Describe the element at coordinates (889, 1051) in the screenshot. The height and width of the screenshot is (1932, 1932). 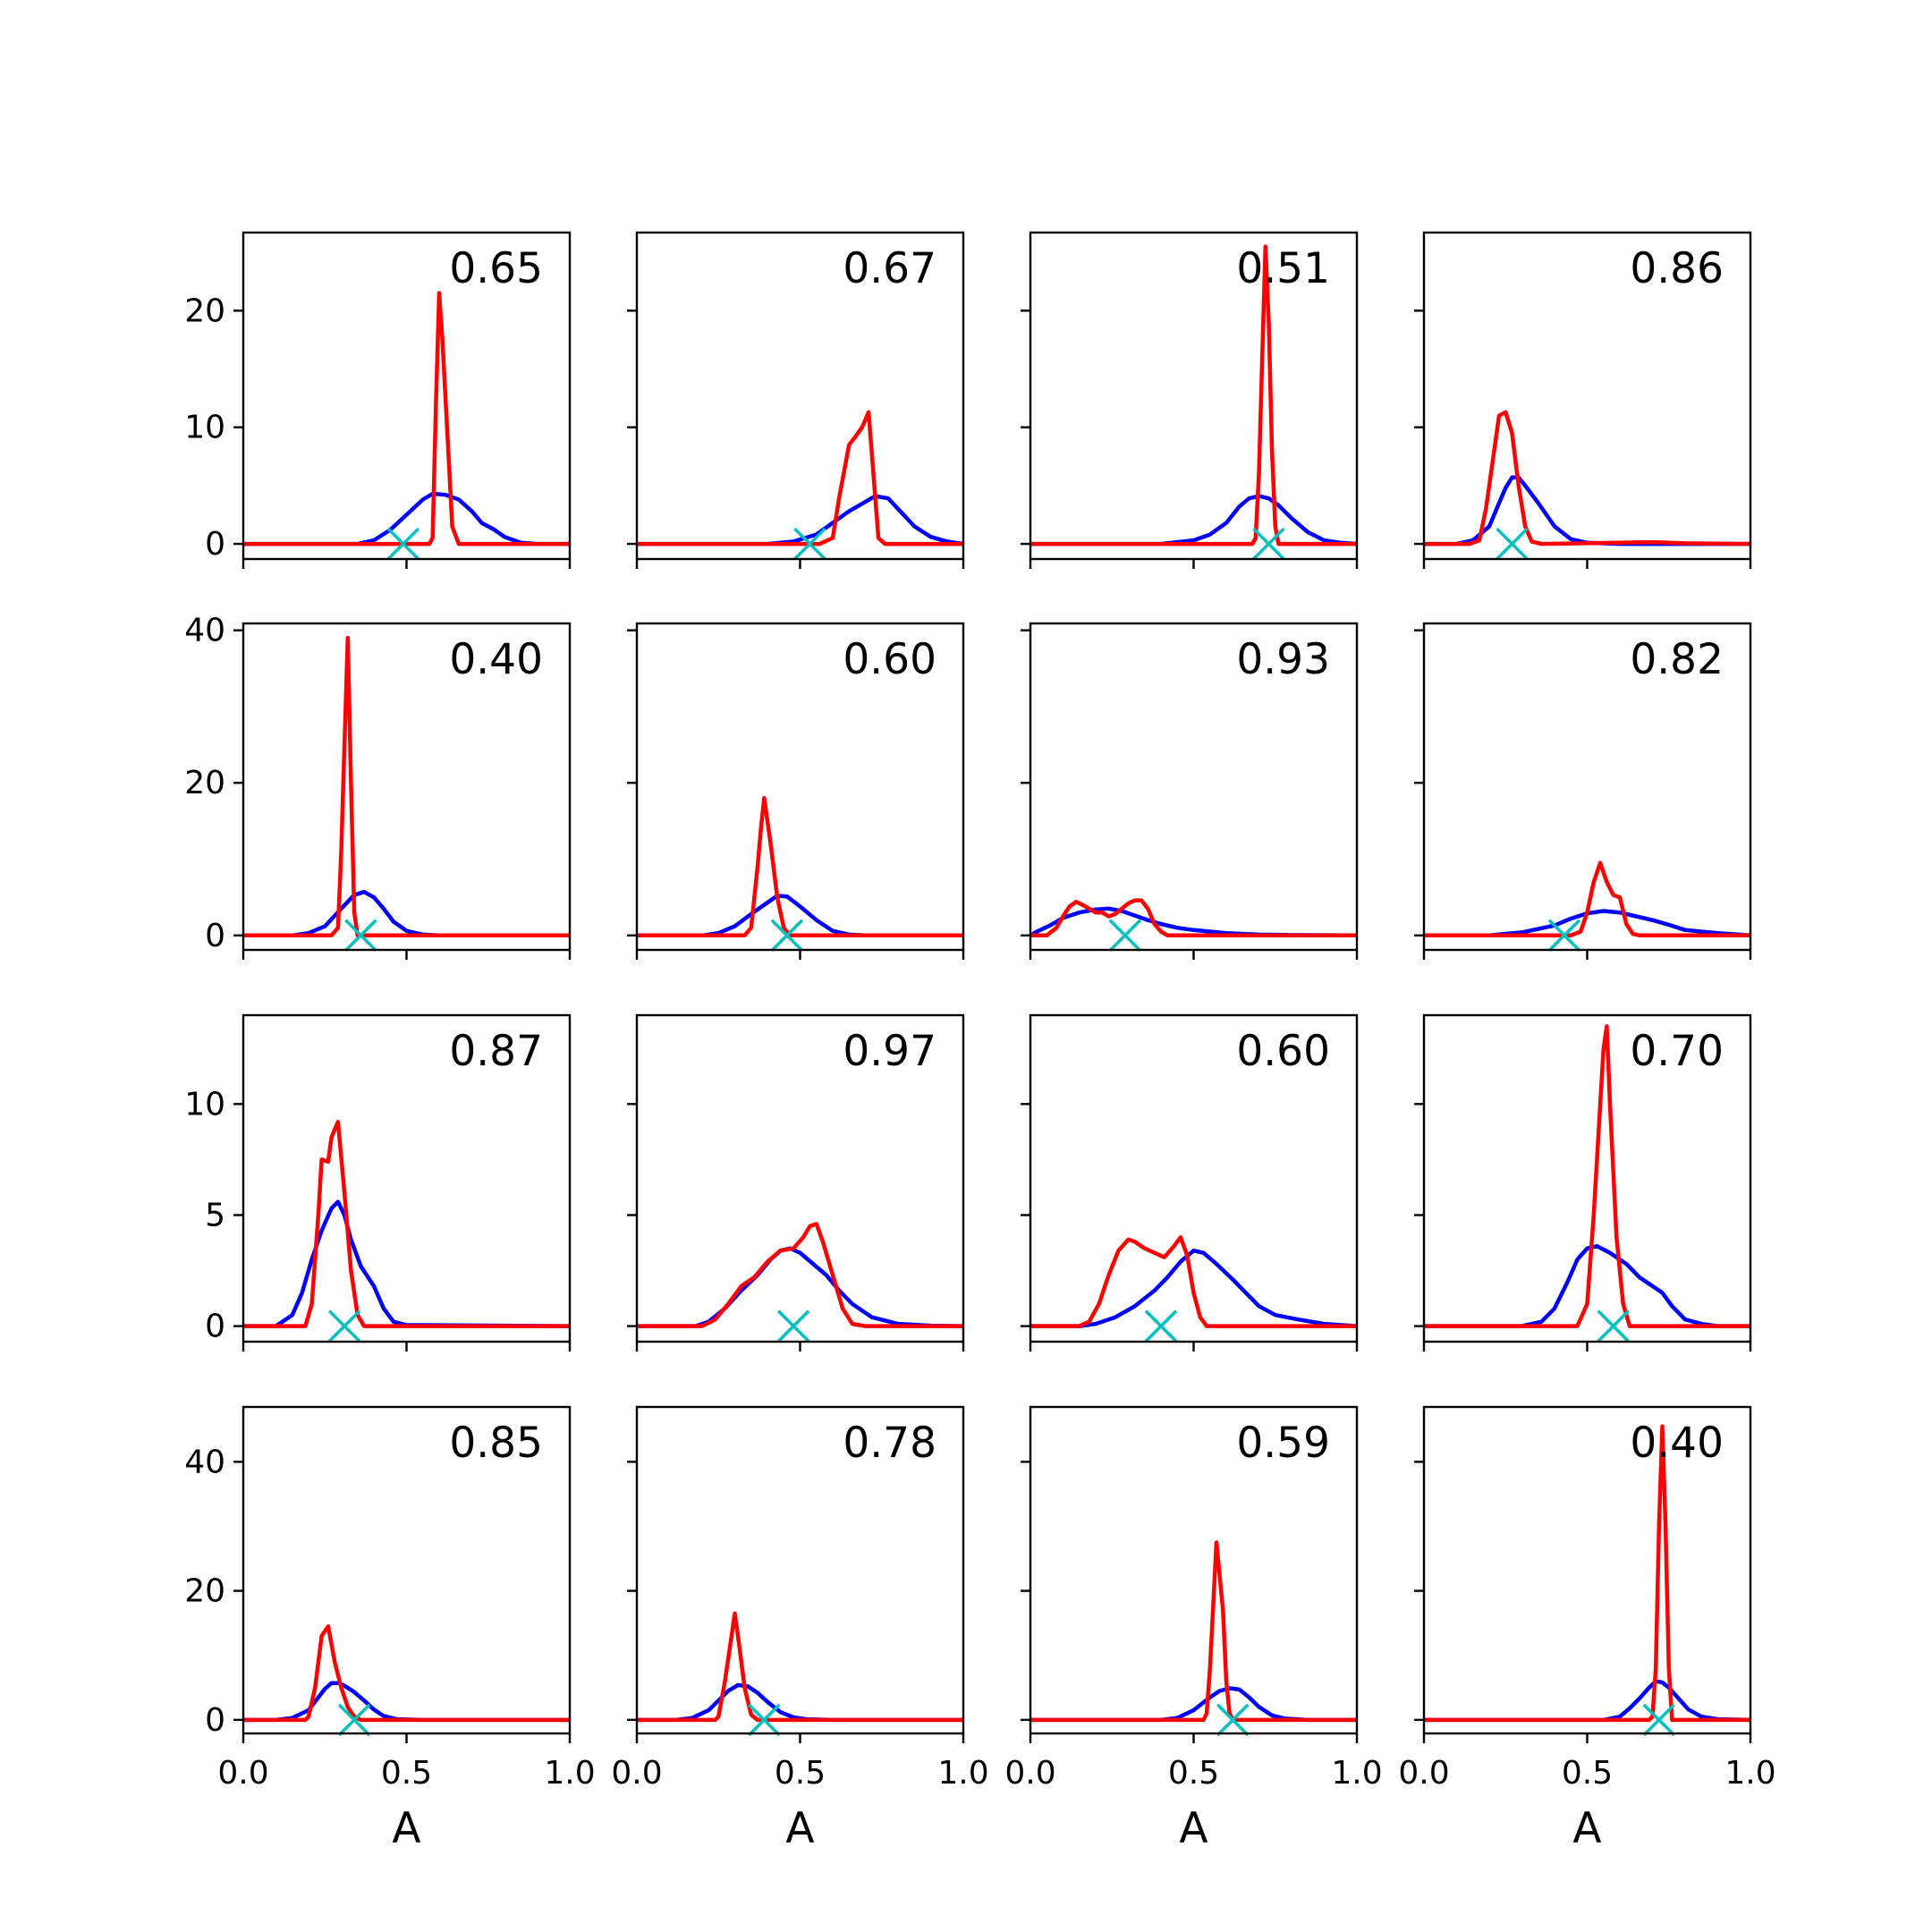
I see `panel-label: 0.97` at that location.